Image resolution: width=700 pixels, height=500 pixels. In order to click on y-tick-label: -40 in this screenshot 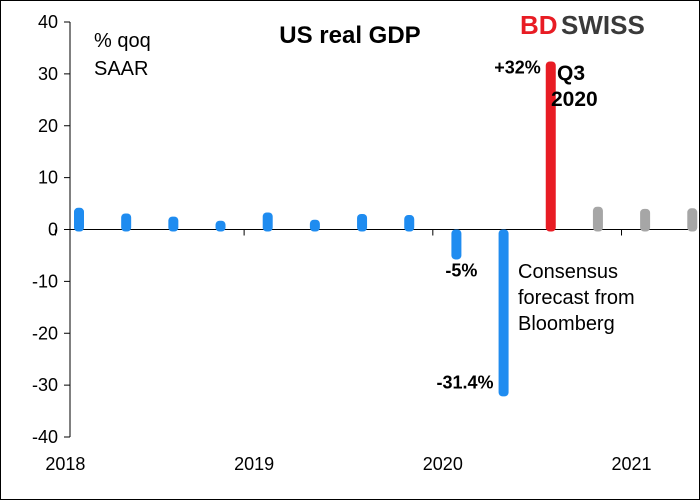, I will do `click(45, 437)`.